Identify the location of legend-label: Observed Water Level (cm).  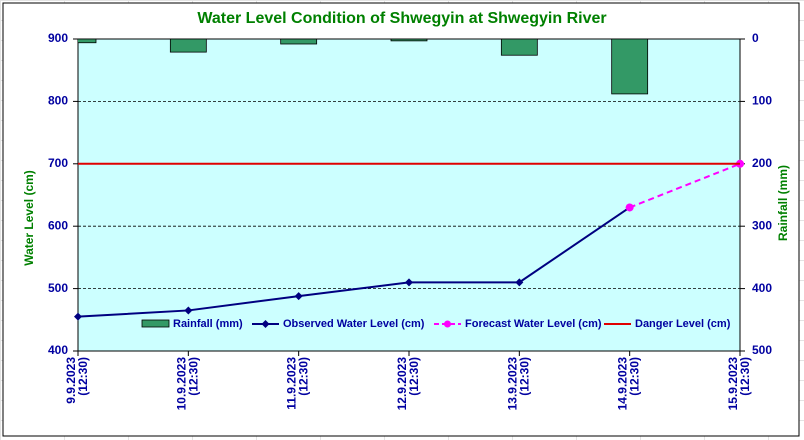
(354, 324).